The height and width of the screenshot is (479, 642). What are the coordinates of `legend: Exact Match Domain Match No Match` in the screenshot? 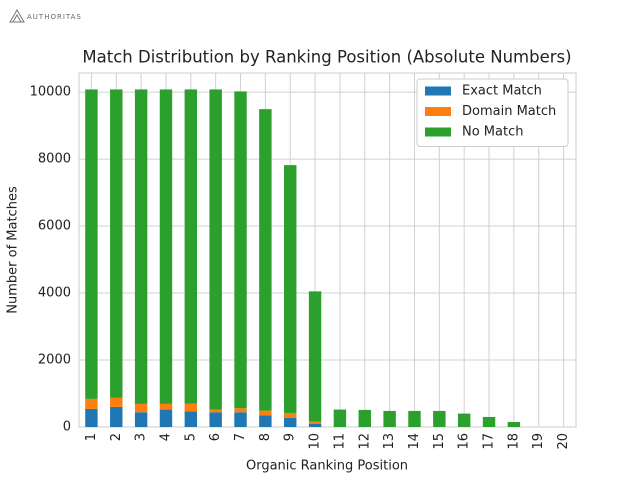 It's located at (492, 112).